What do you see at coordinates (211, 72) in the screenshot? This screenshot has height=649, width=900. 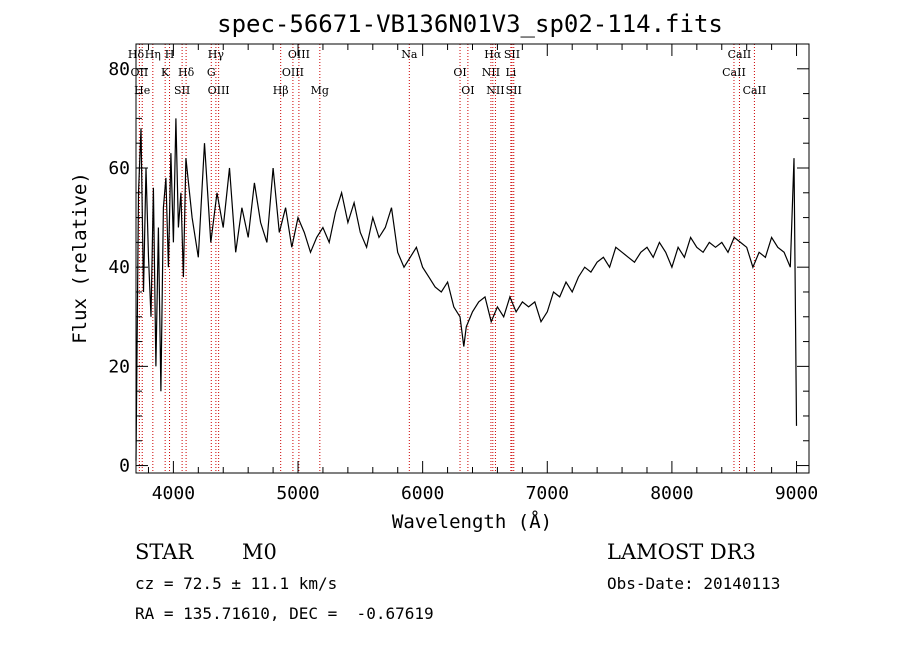 I see `line-label: G` at bounding box center [211, 72].